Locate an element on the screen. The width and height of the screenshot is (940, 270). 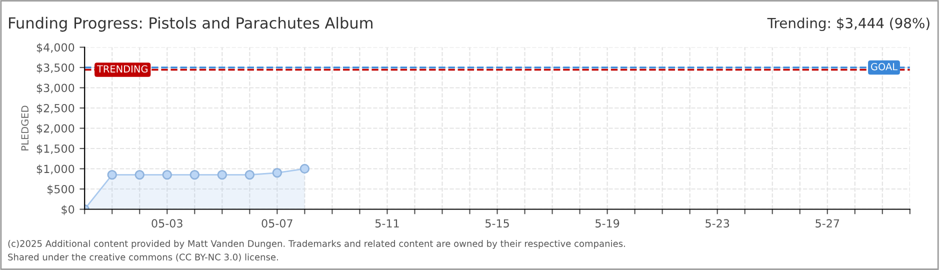
y-tick-label: $4,000 is located at coordinates (55, 48).